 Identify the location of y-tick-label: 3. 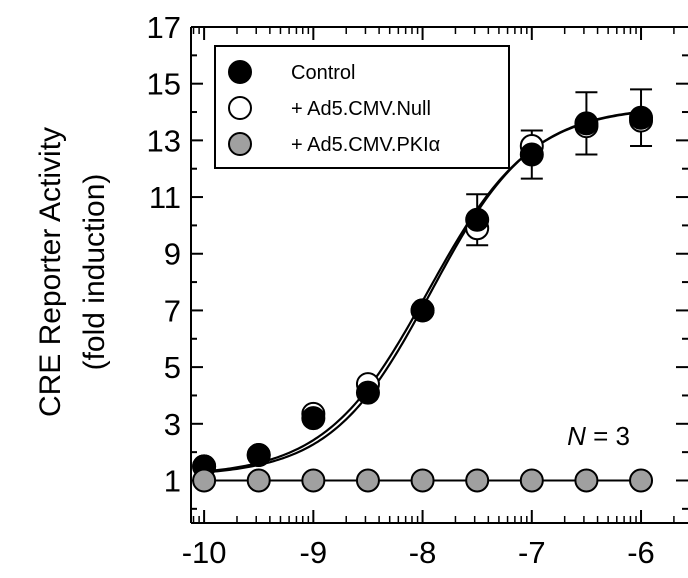
(172, 424).